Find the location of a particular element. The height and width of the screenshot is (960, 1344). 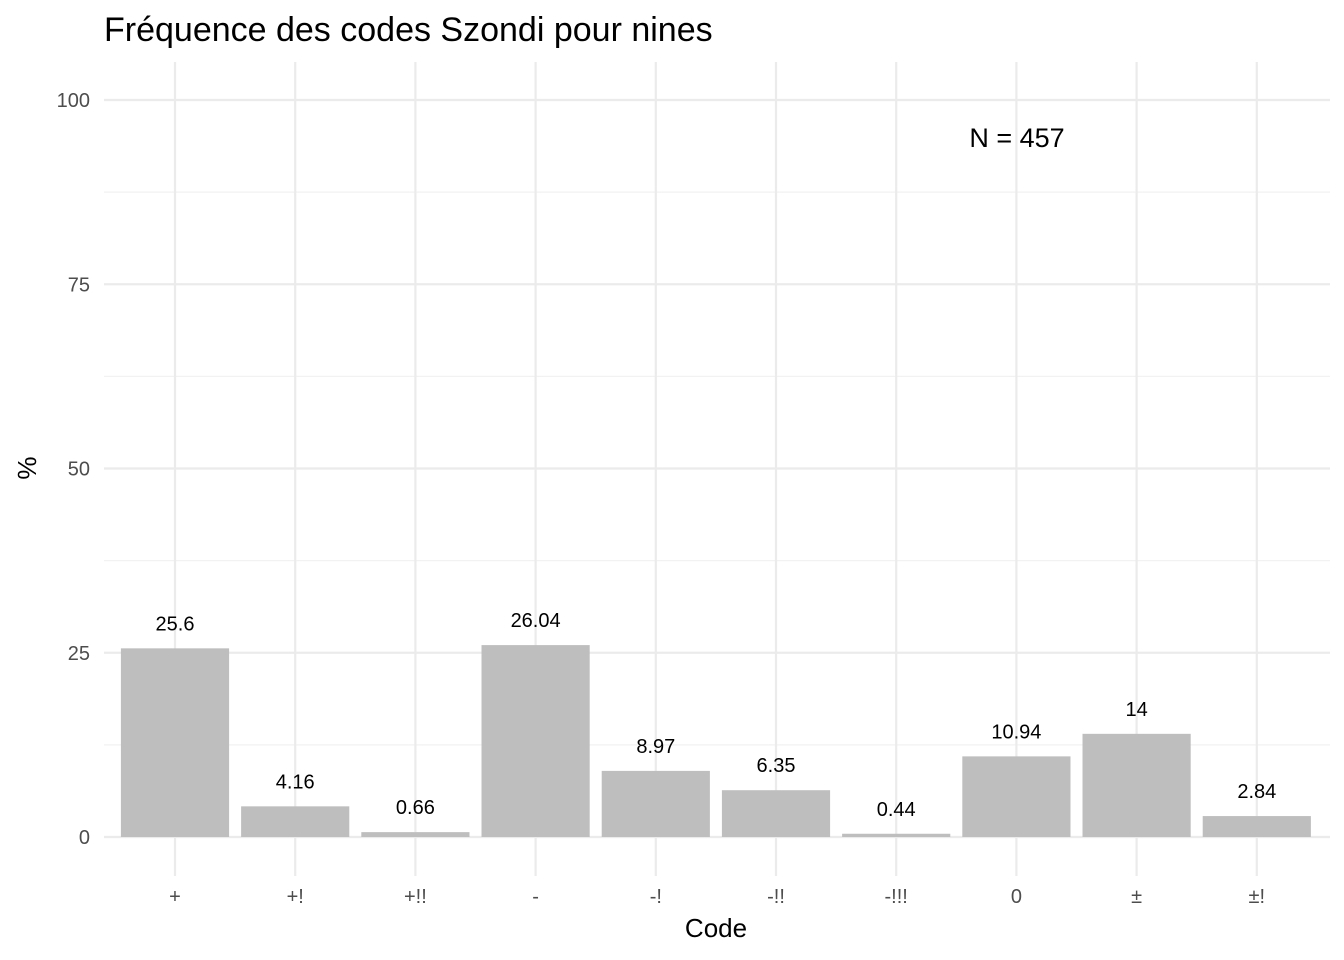

data-label: 0.66 is located at coordinates (415, 808).